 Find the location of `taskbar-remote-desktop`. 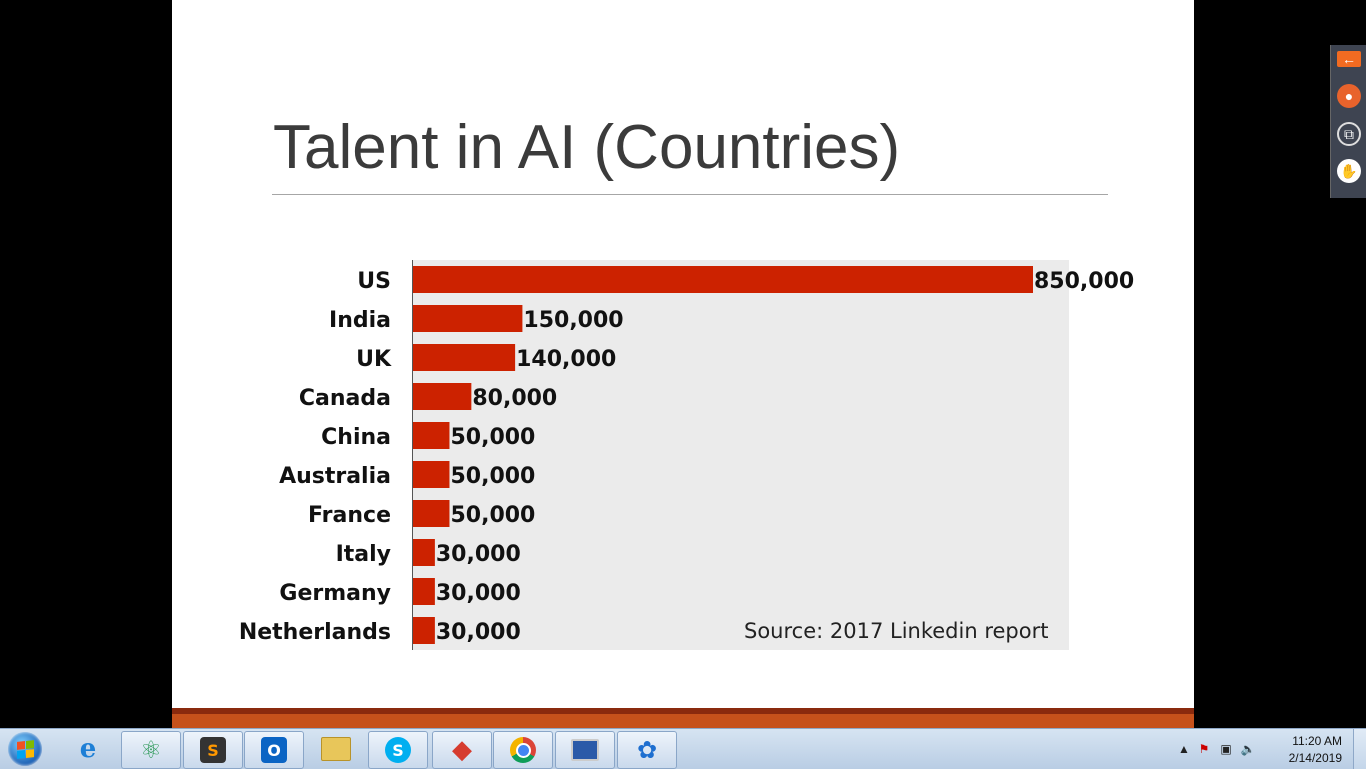

taskbar-remote-desktop is located at coordinates (585, 750).